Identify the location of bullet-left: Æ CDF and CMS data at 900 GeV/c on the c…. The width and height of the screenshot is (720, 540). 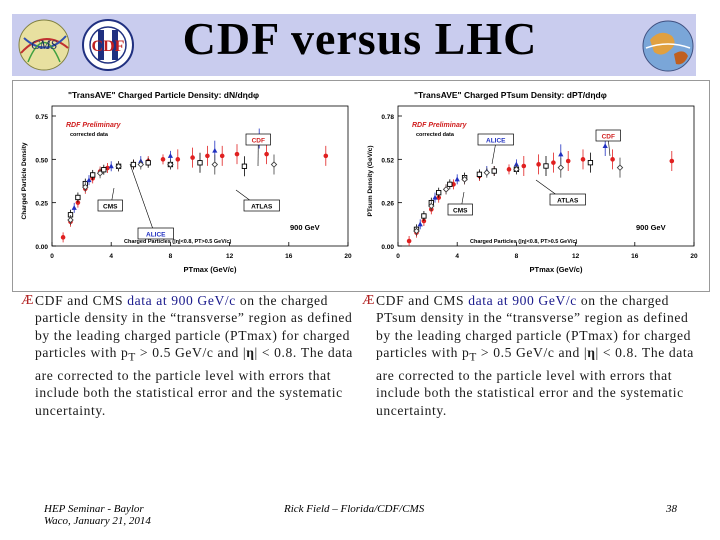
(188, 355).